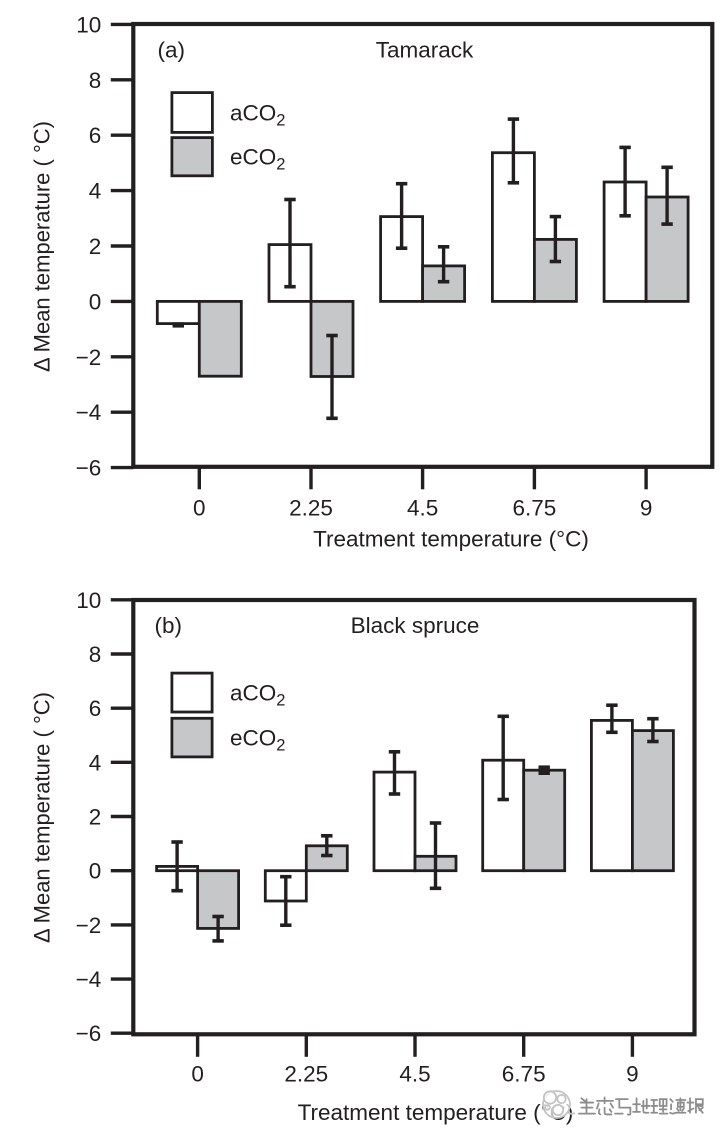 The image size is (726, 1139). Describe the element at coordinates (172, 50) in the screenshot. I see `svg-text: (a)` at that location.